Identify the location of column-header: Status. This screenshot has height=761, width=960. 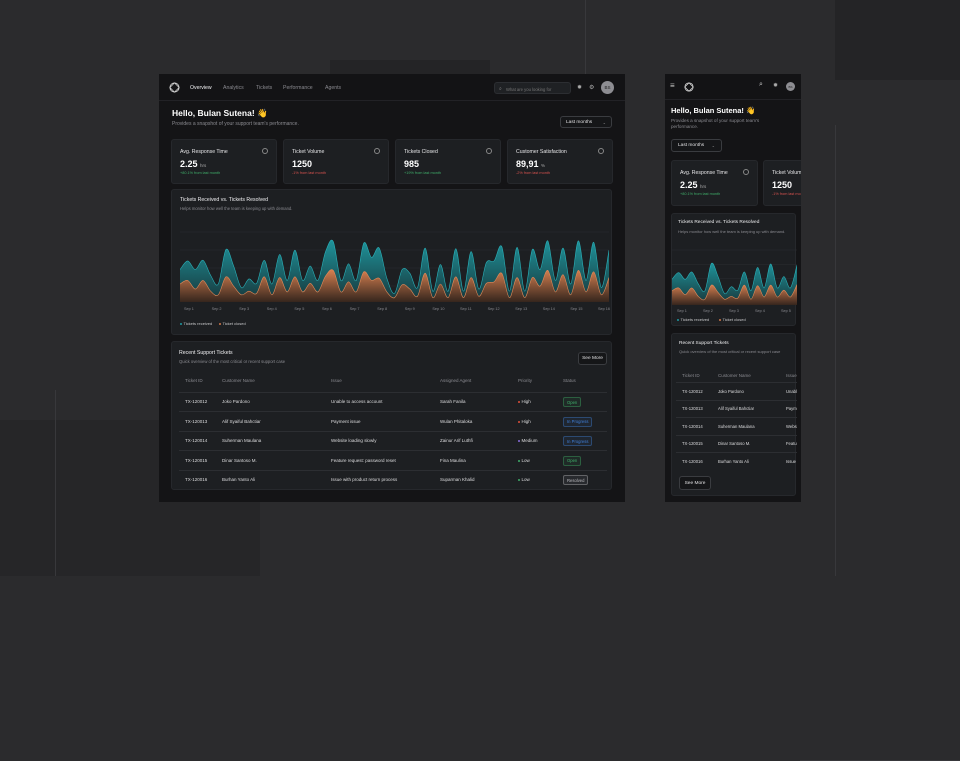
(569, 380).